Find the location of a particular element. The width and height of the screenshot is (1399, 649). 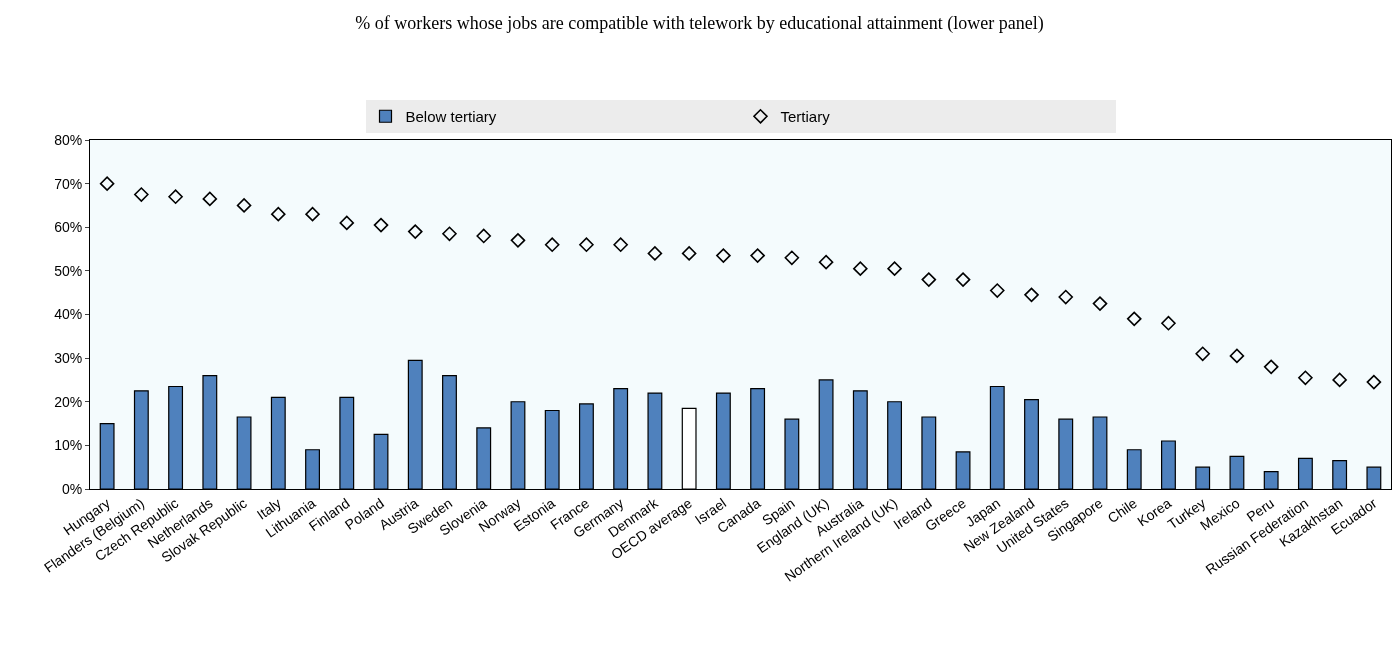

y-tick-label: 60% is located at coordinates (68, 227).